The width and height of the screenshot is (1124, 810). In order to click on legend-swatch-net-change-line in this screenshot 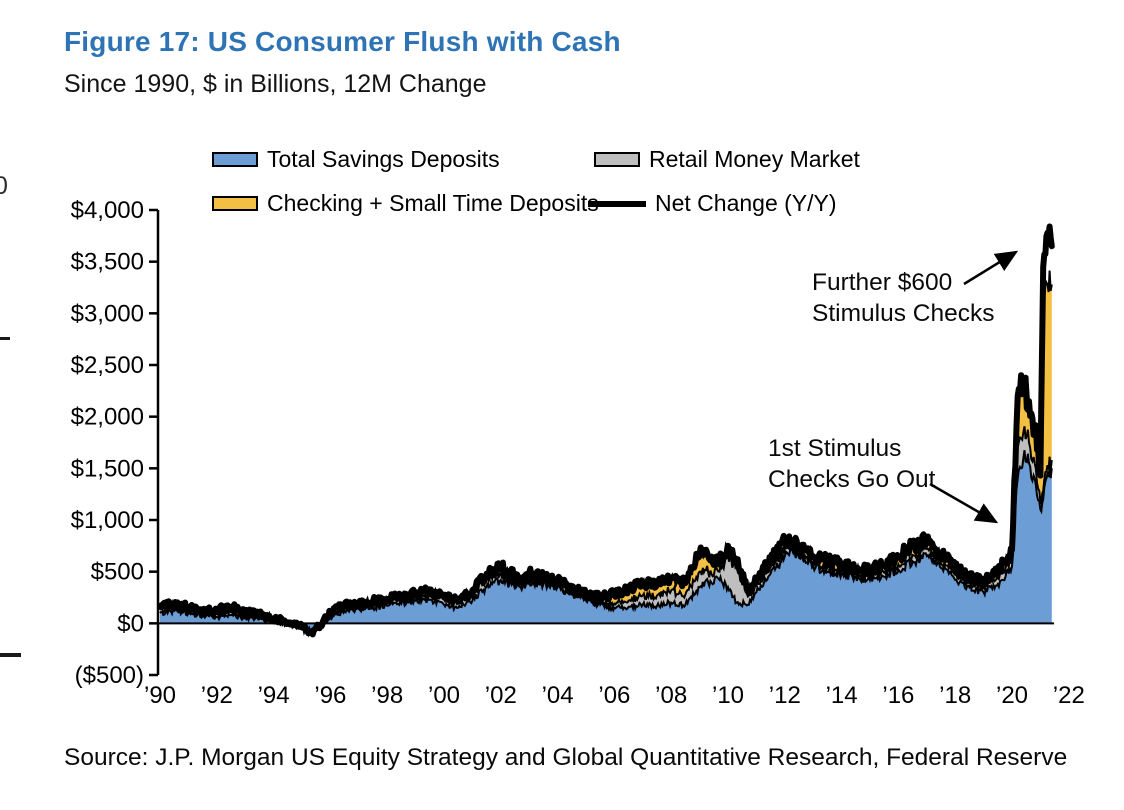, I will do `click(617, 203)`.